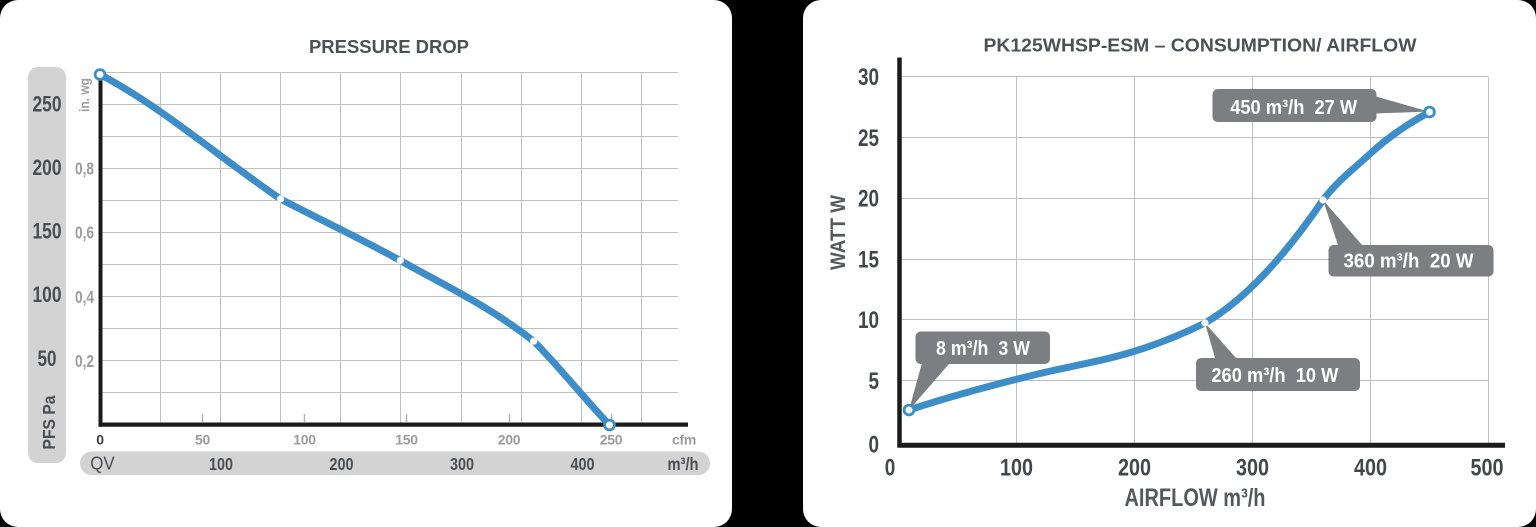 The image size is (1536, 527). I want to click on svg-text: 5, so click(874, 381).